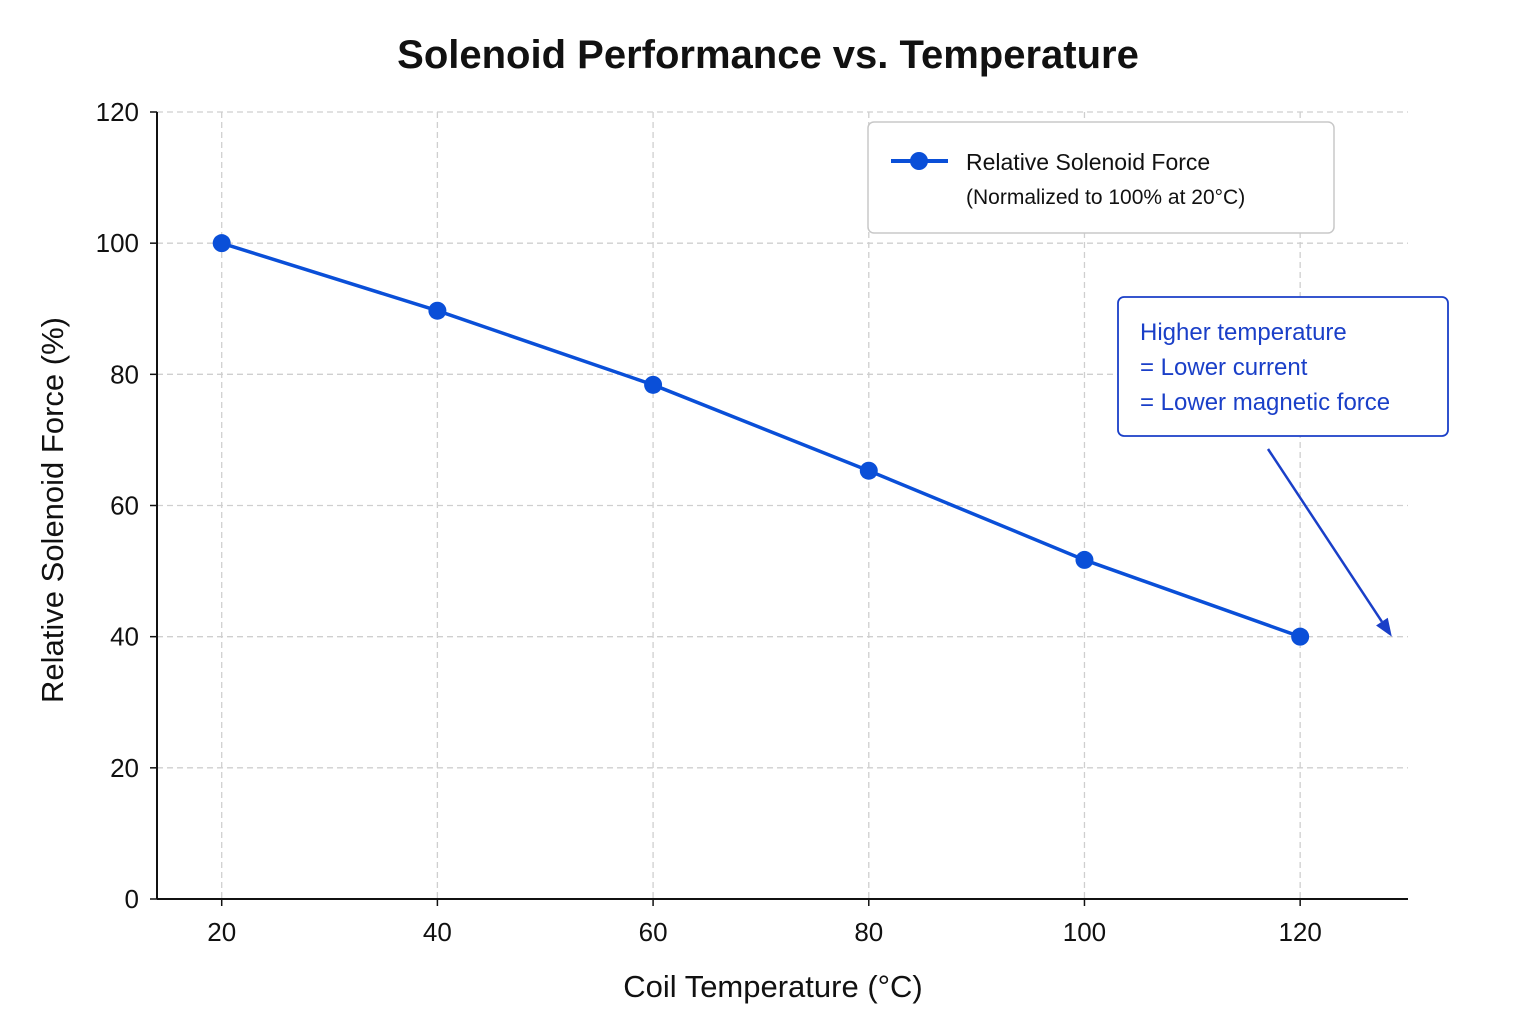 The width and height of the screenshot is (1536, 1024). What do you see at coordinates (1384, 627) in the screenshot?
I see `annotation-arrowhead` at bounding box center [1384, 627].